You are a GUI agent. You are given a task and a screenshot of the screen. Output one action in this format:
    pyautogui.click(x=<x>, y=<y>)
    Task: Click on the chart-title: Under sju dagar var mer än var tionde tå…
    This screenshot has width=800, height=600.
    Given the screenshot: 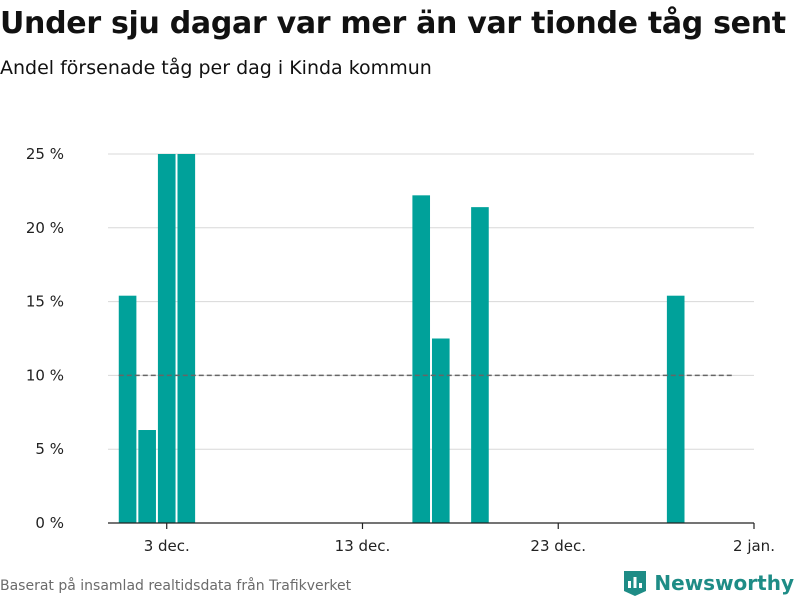 What is the action you would take?
    pyautogui.click(x=393, y=23)
    